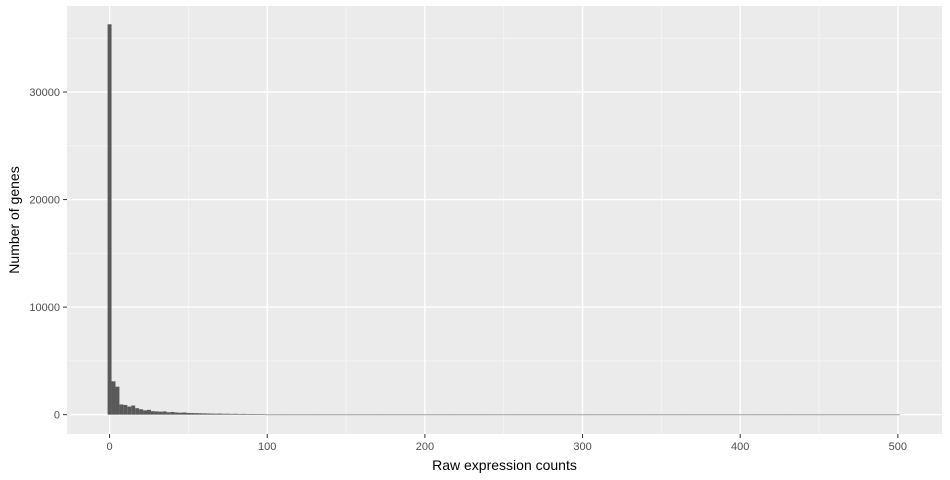 This screenshot has width=950, height=480. Describe the element at coordinates (44, 254) in the screenshot. I see `y-tick-labels: 0 10000 20000 30000` at that location.